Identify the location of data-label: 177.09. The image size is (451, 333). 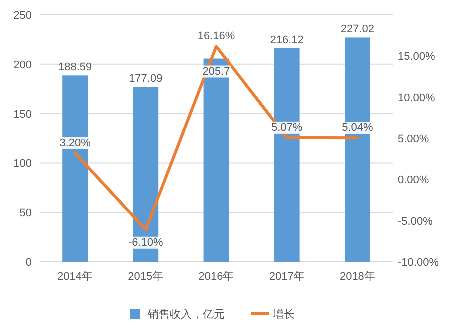
(146, 79).